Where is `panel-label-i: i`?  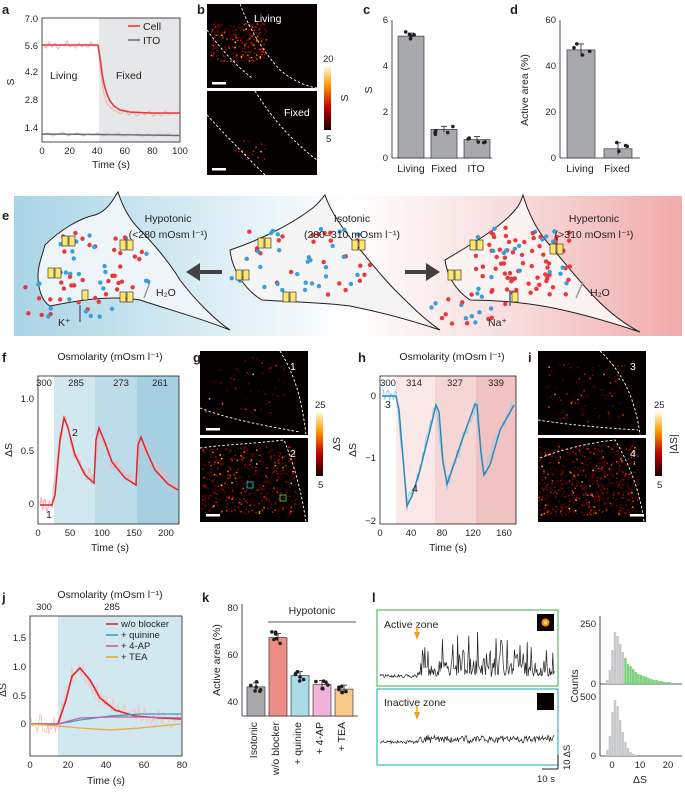 panel-label-i: i is located at coordinates (530, 357).